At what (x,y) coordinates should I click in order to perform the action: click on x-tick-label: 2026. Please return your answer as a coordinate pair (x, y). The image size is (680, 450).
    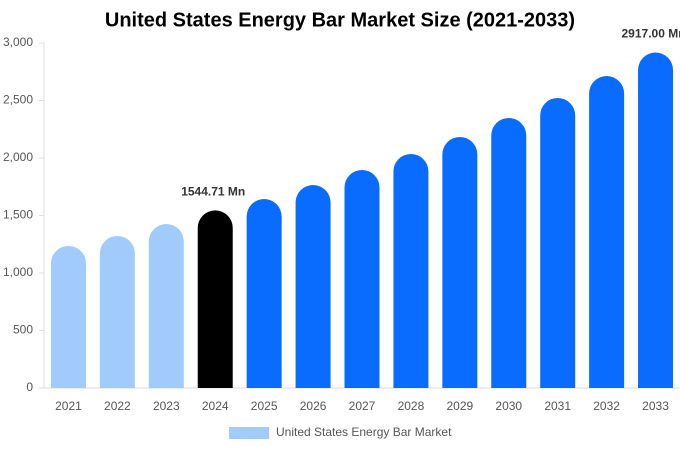
    Looking at the image, I should click on (313, 406).